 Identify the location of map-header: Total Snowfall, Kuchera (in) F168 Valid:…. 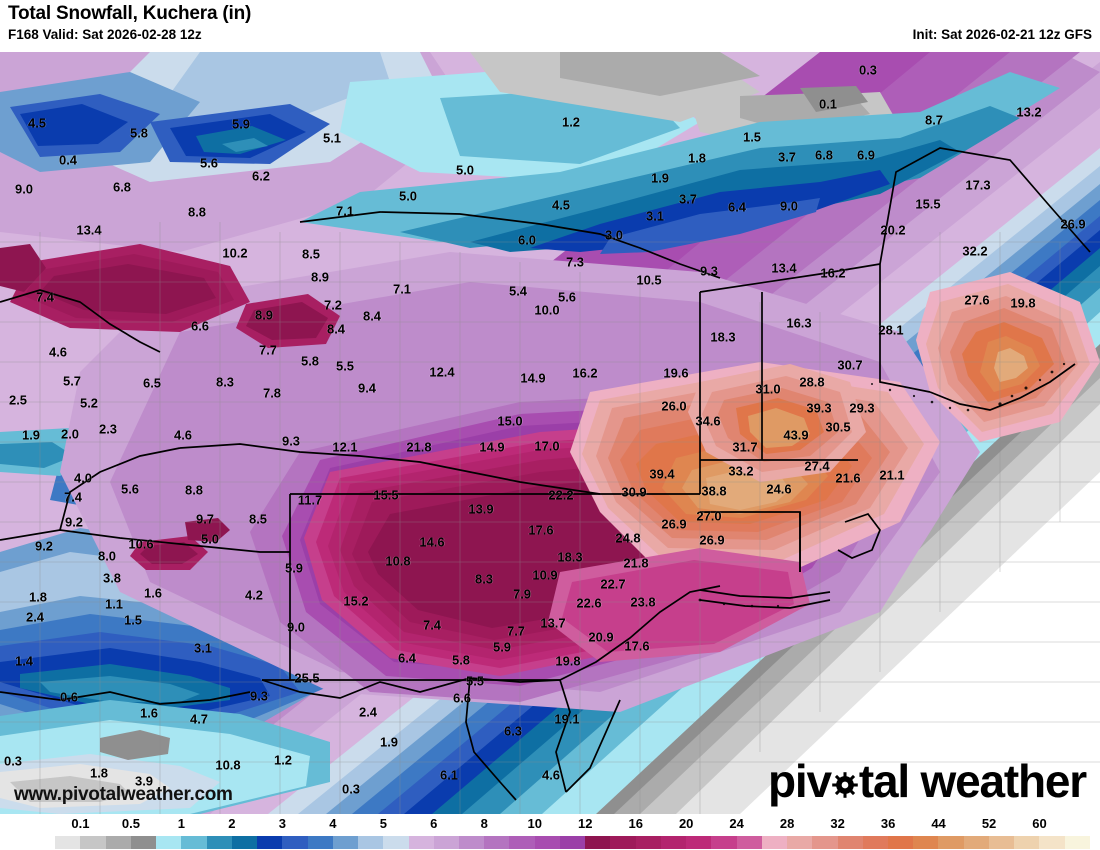
(550, 26).